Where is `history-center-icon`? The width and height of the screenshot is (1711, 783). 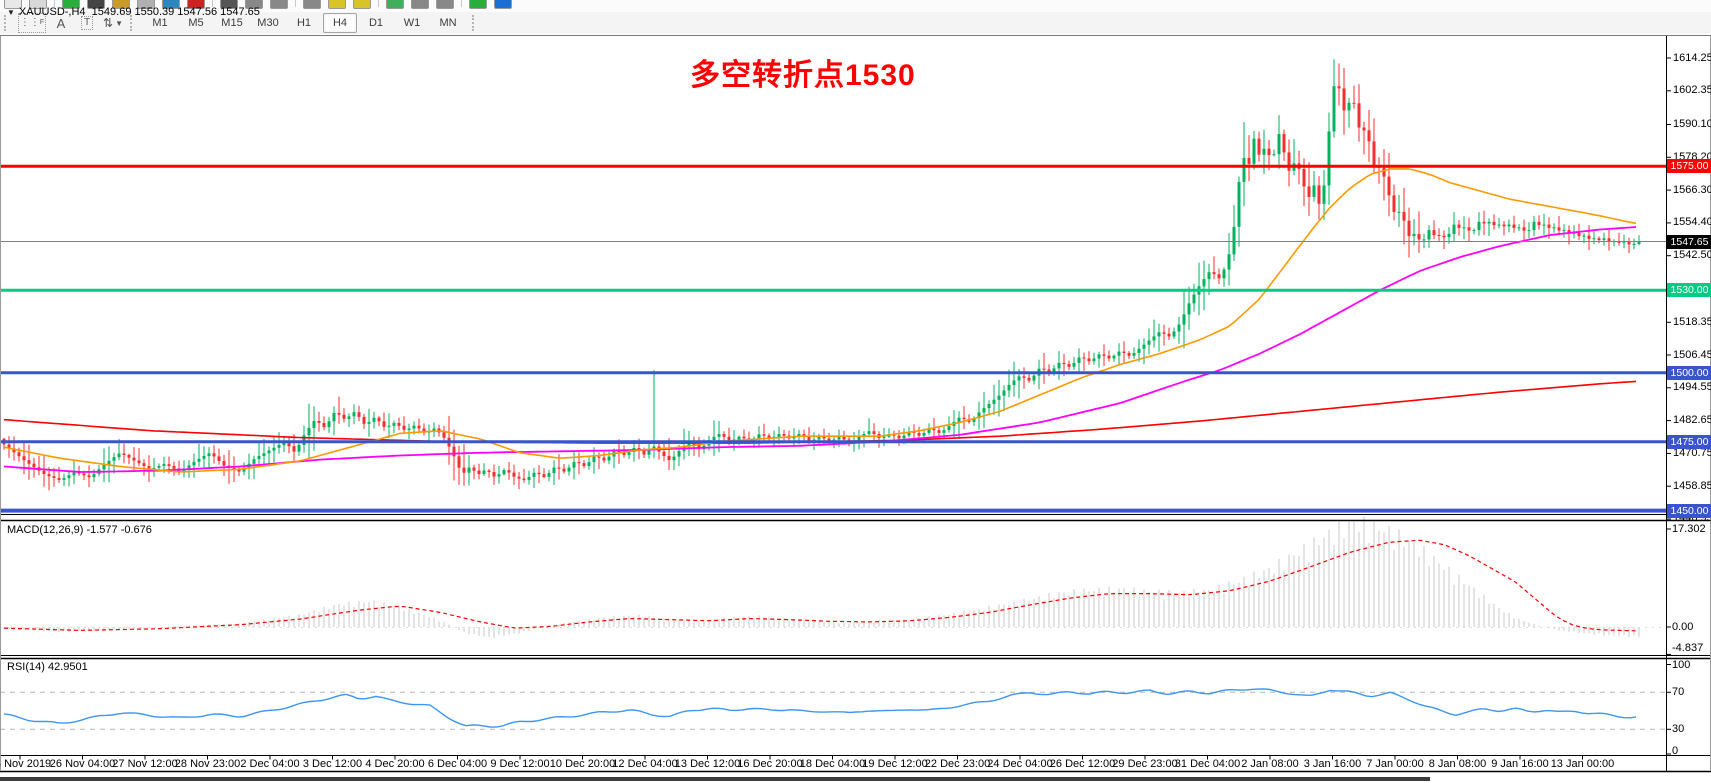
history-center-icon is located at coordinates (121, 4).